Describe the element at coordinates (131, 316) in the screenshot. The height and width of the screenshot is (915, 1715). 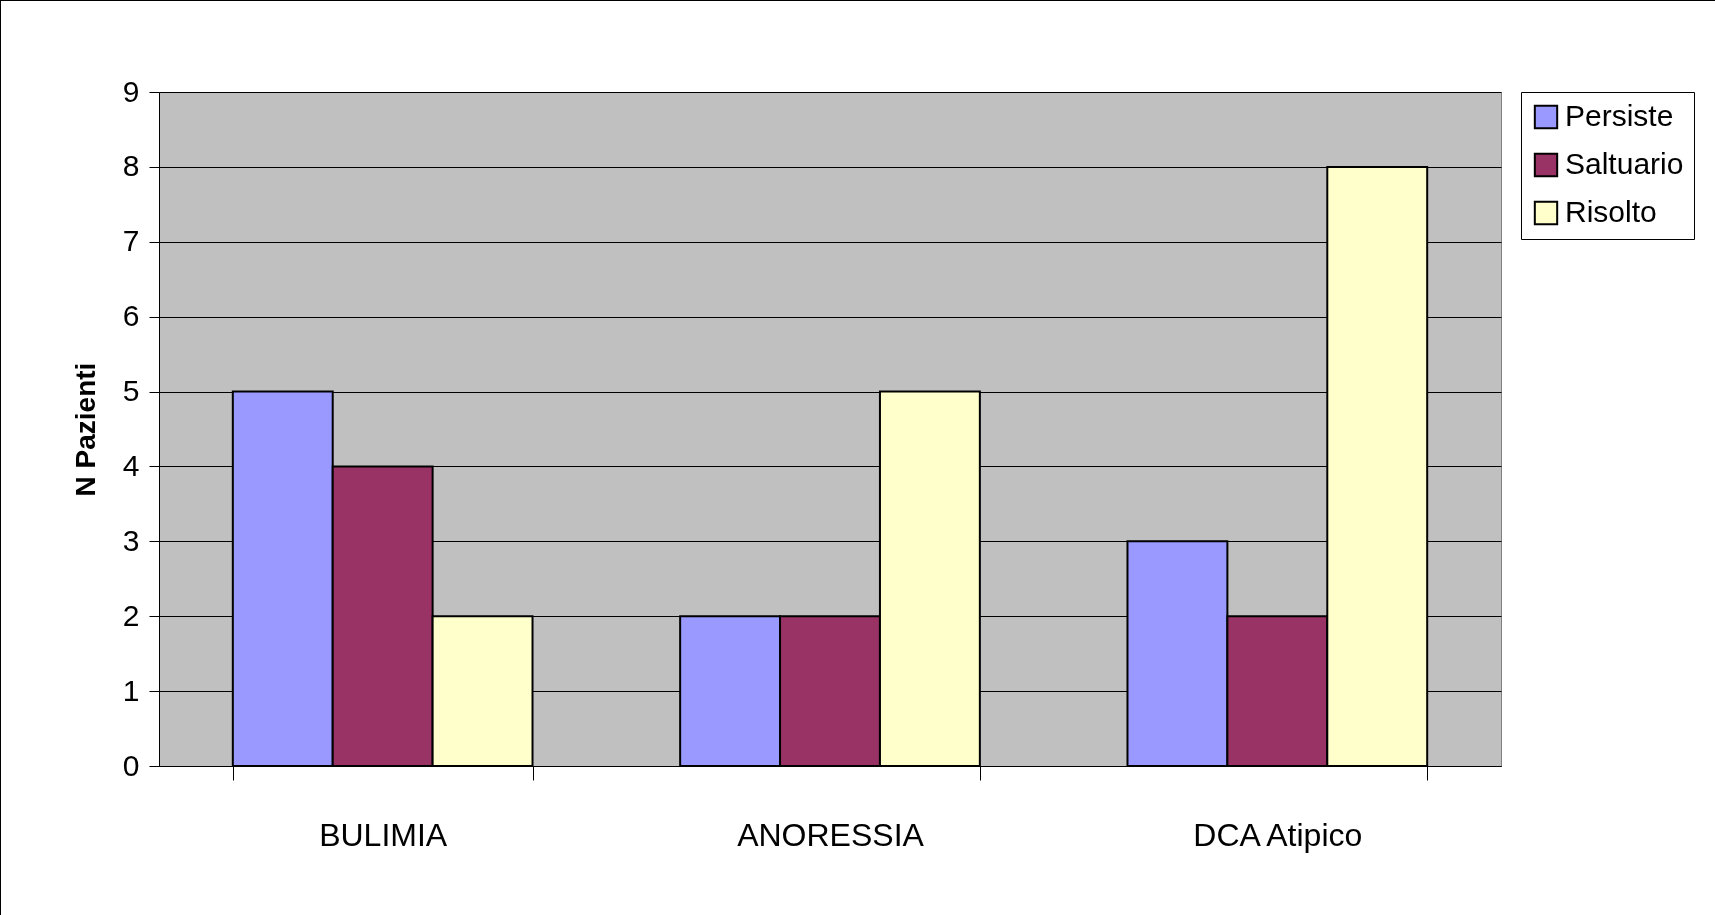
I see `y-tick-label: 6` at that location.